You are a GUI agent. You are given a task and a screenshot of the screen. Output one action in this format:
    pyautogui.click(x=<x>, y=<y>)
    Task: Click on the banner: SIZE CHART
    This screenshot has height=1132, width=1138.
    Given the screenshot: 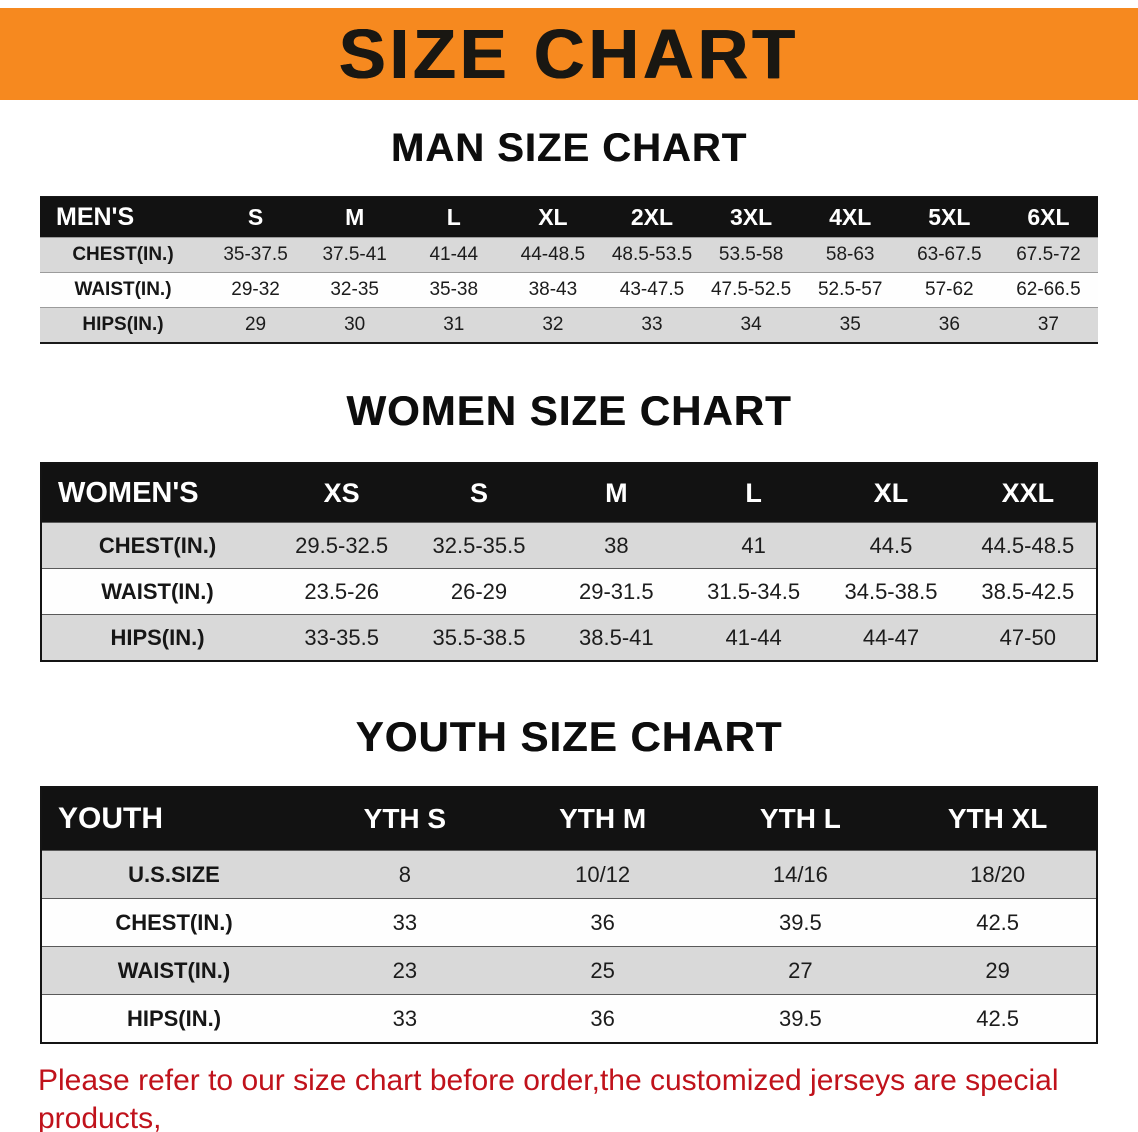 What is the action you would take?
    pyautogui.click(x=569, y=54)
    